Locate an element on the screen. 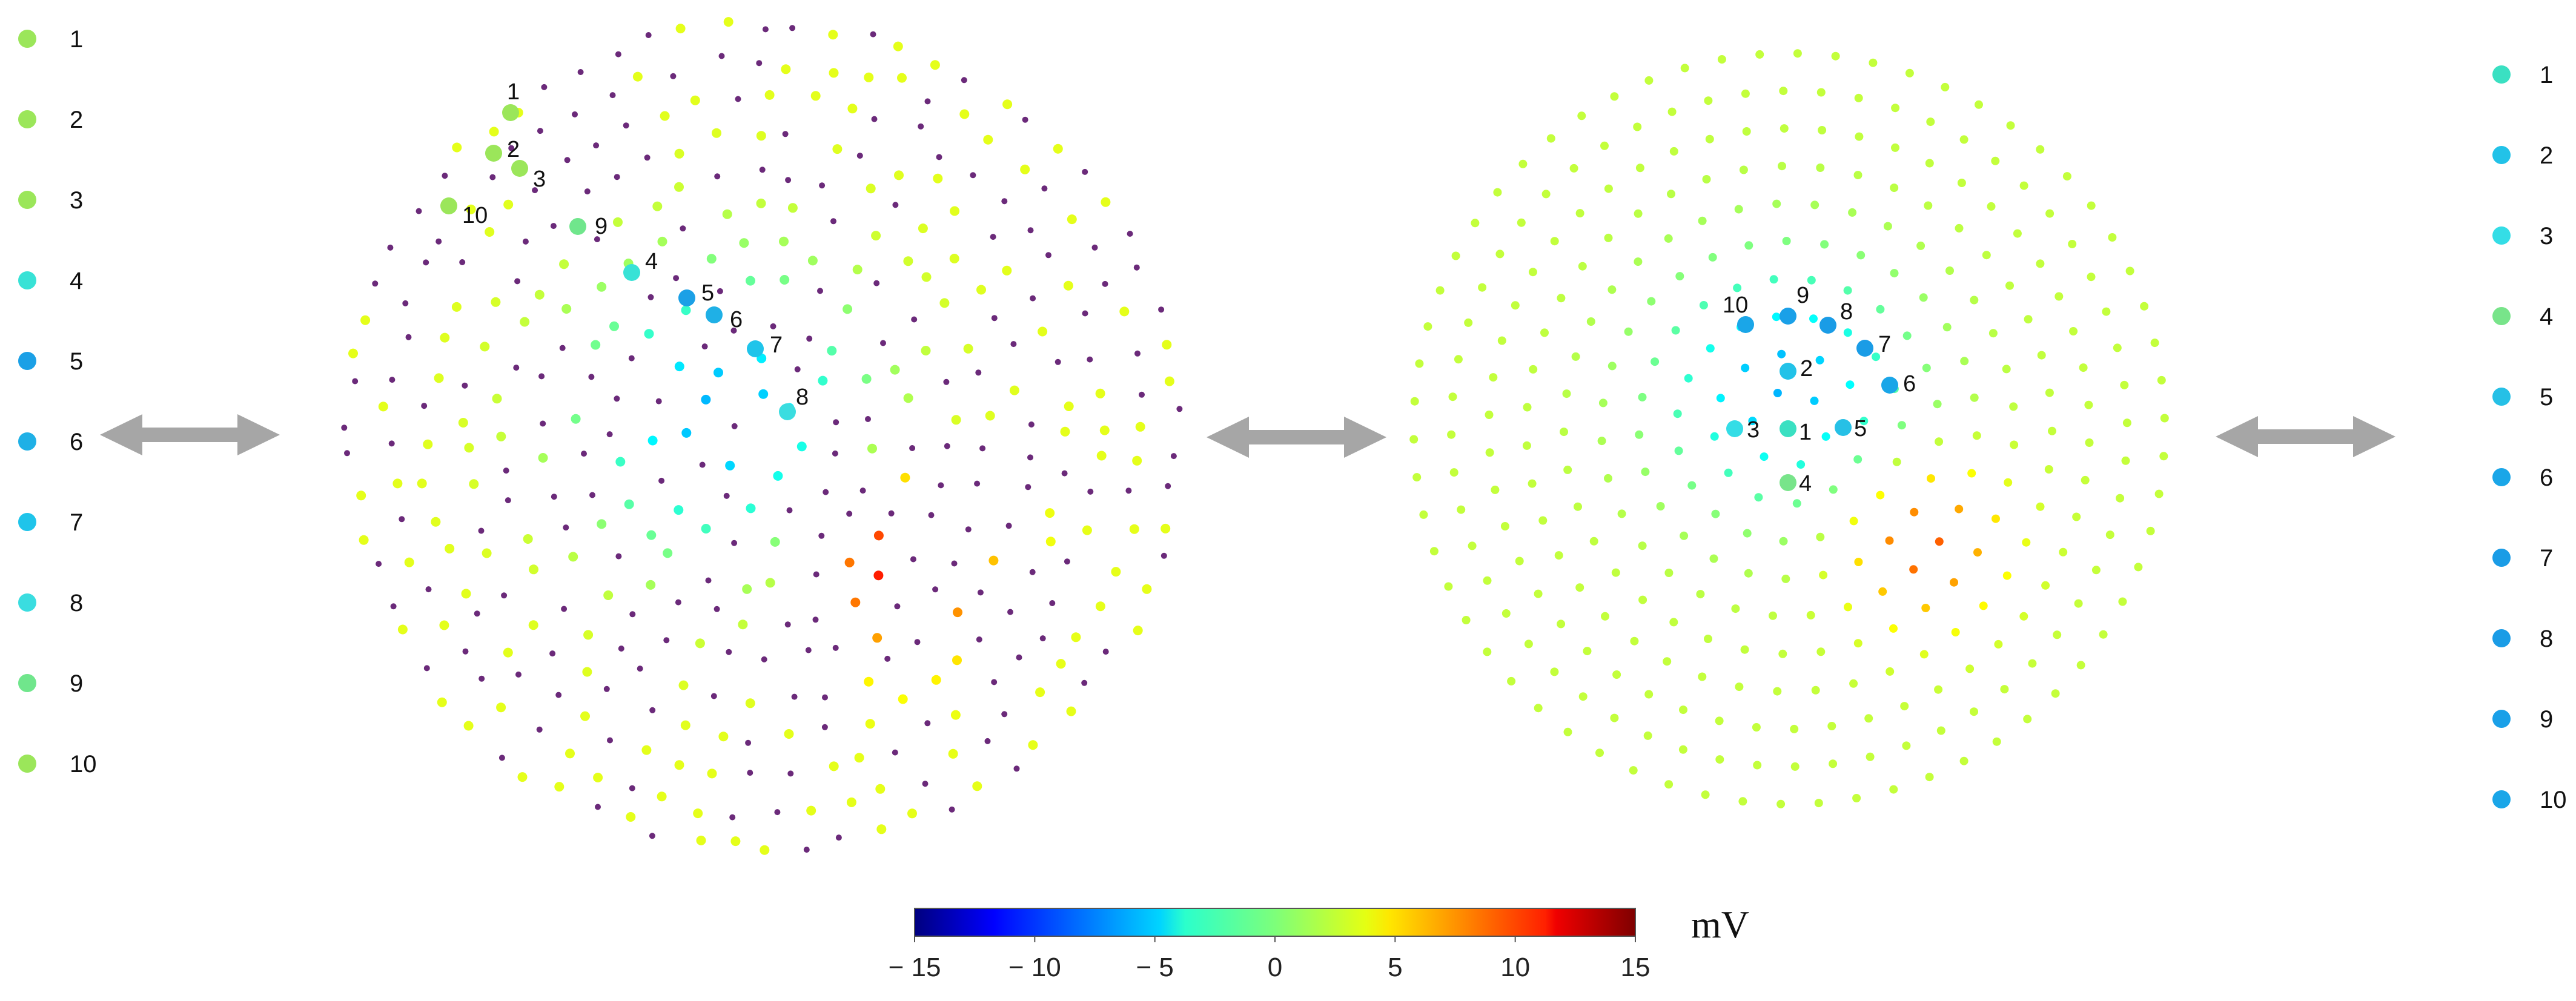 The height and width of the screenshot is (1001, 2576). legend-label-8: 8 is located at coordinates (2546, 639).